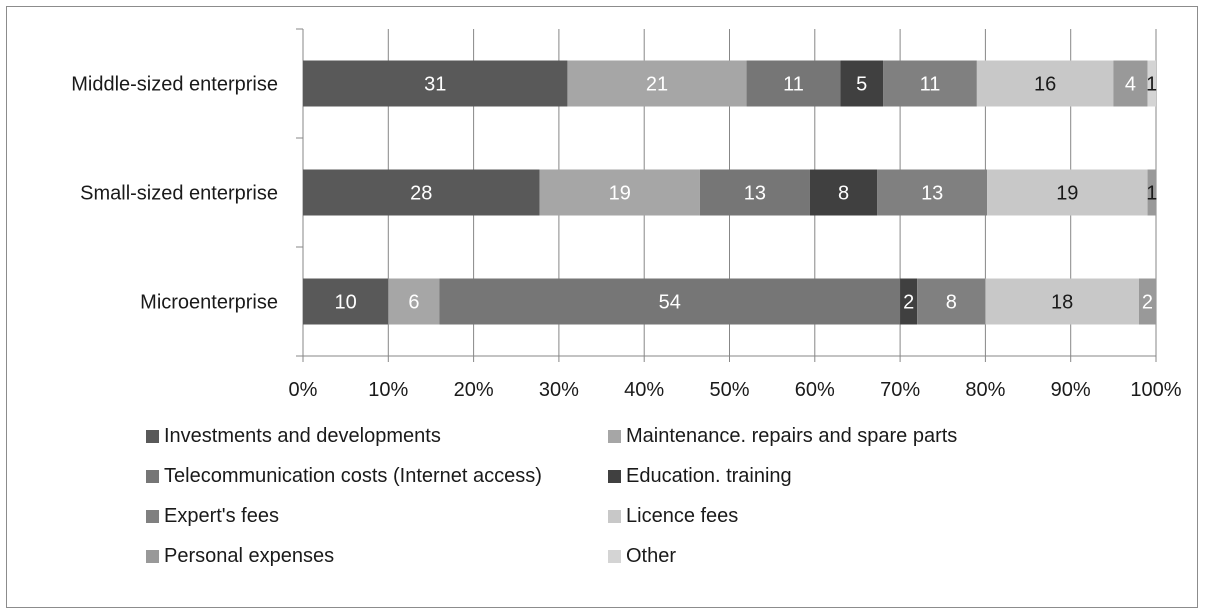 Image resolution: width=1206 pixels, height=614 pixels. I want to click on data-label: 28, so click(421, 194).